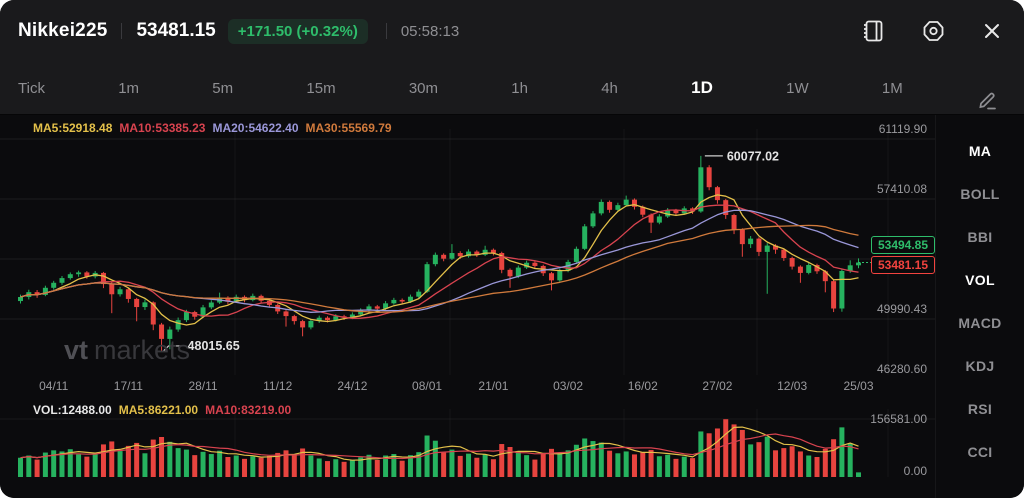  What do you see at coordinates (873, 31) in the screenshot?
I see `journal-icon` at bounding box center [873, 31].